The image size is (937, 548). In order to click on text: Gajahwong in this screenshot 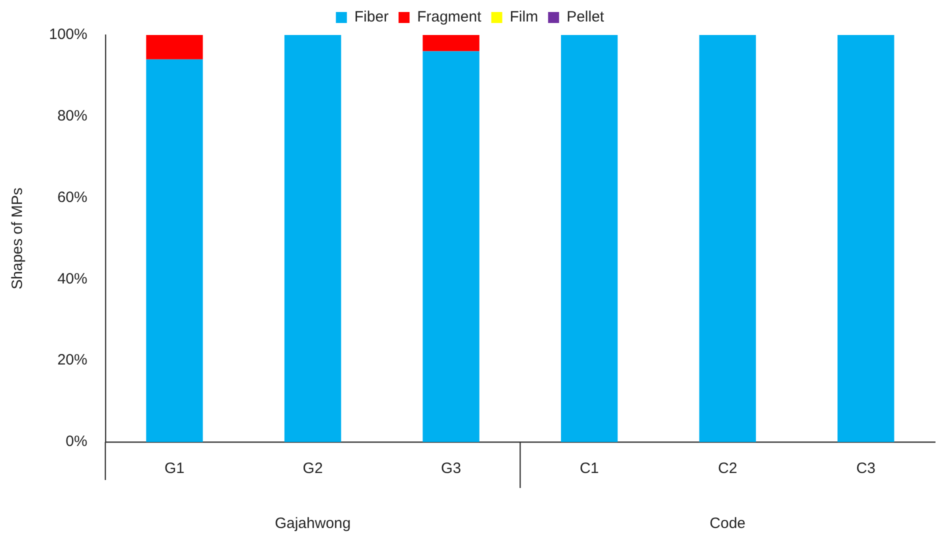, I will do `click(312, 523)`.